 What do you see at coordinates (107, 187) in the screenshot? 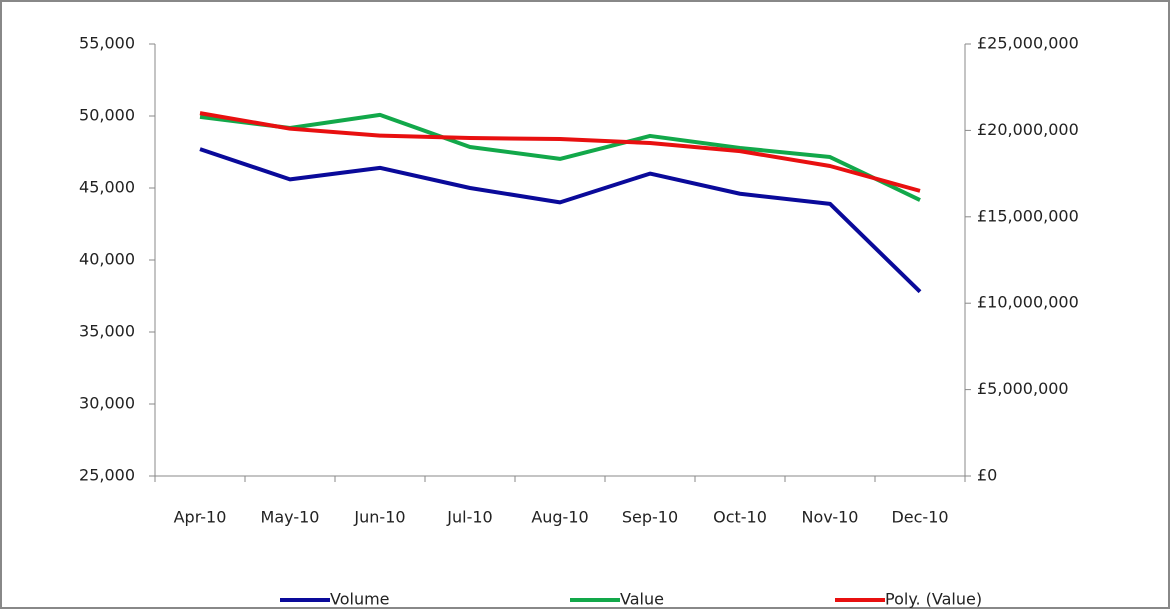
I see `y-tick-label: 45,000` at bounding box center [107, 187].